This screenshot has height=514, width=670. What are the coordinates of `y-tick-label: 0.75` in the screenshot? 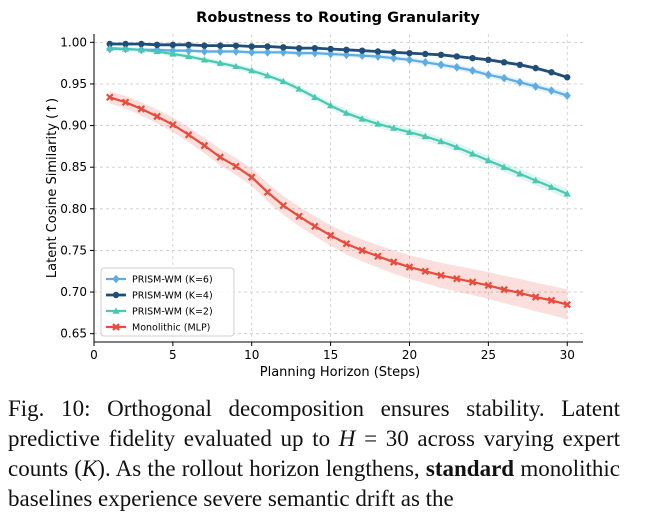 It's located at (73, 250).